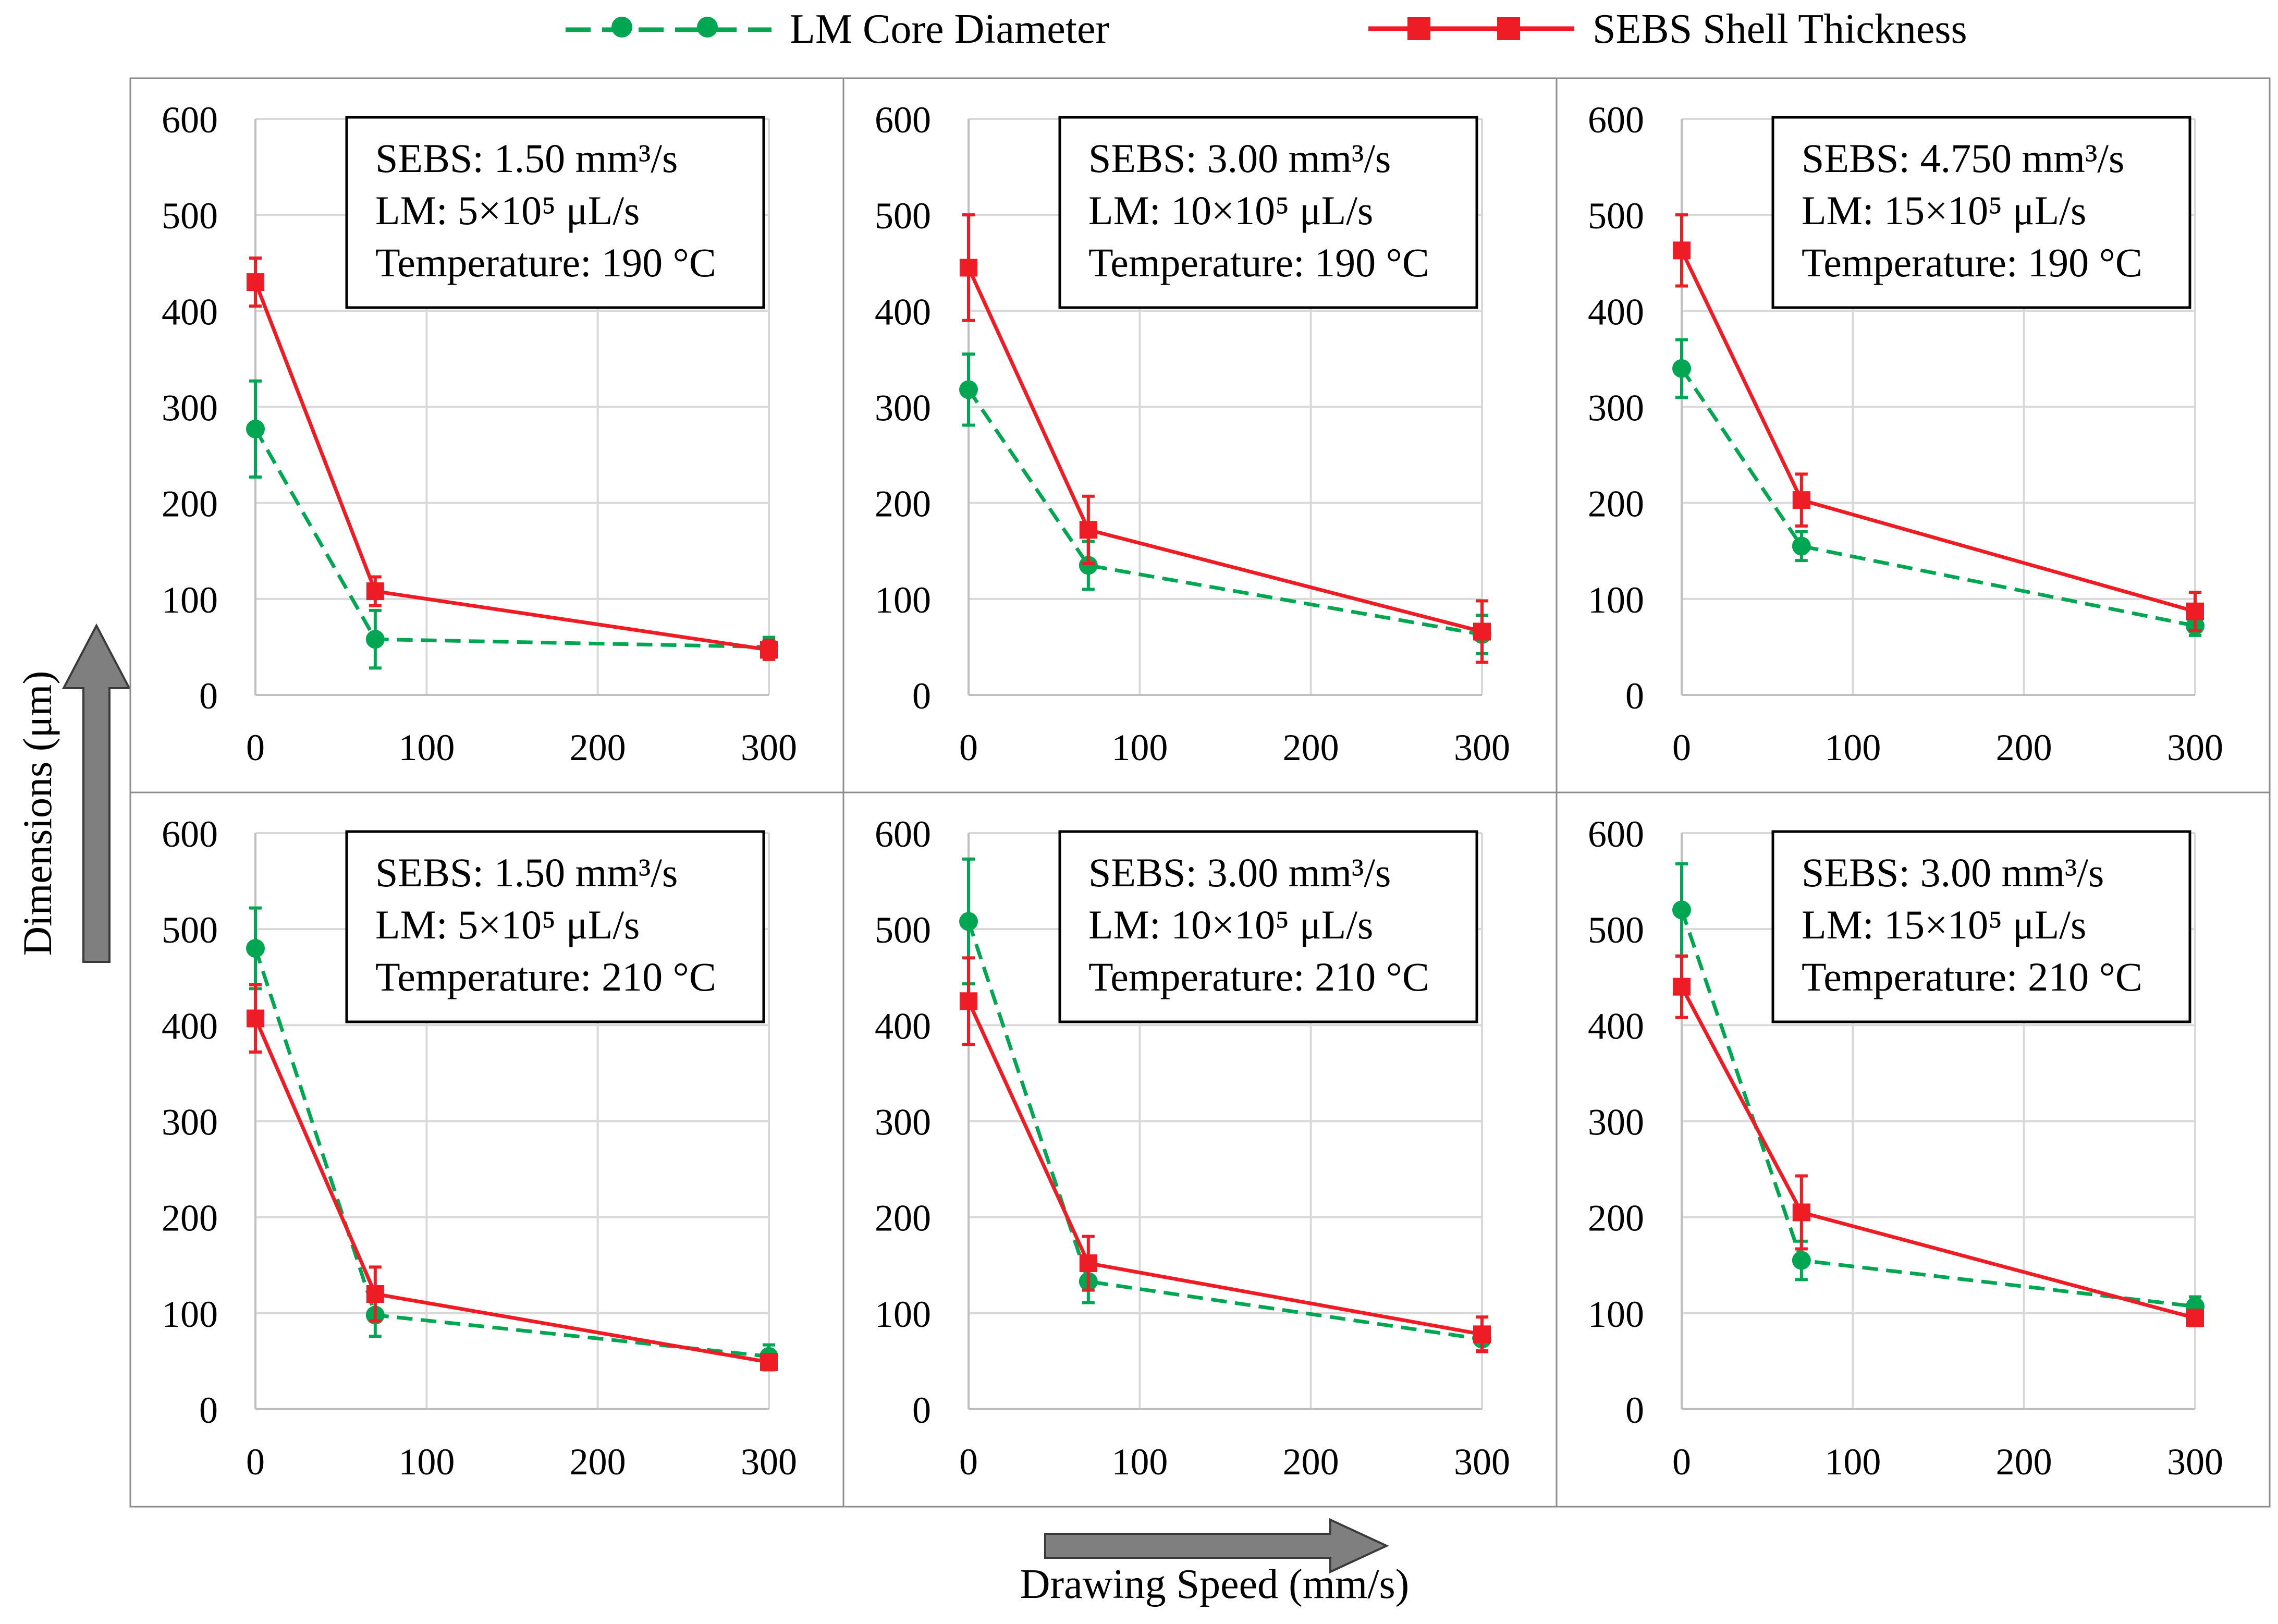  I want to click on condition-text: SEBS: 4.750 mm³/s, so click(1963, 158).